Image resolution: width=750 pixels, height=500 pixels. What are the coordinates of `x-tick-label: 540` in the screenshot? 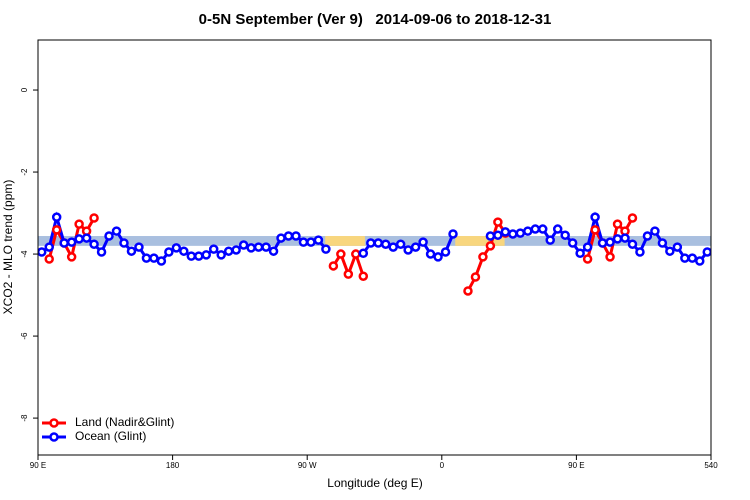 It's located at (711, 465).